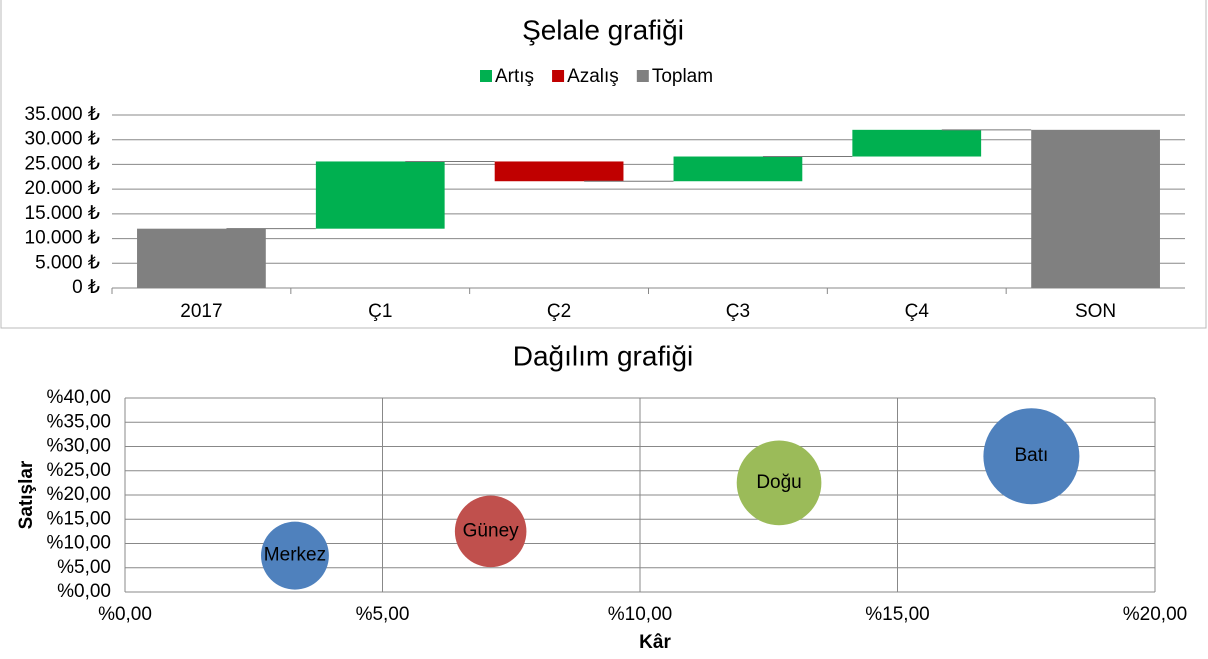 Image resolution: width=1208 pixels, height=659 pixels. I want to click on y-tick-label: 30.000 ₺, so click(62, 139).